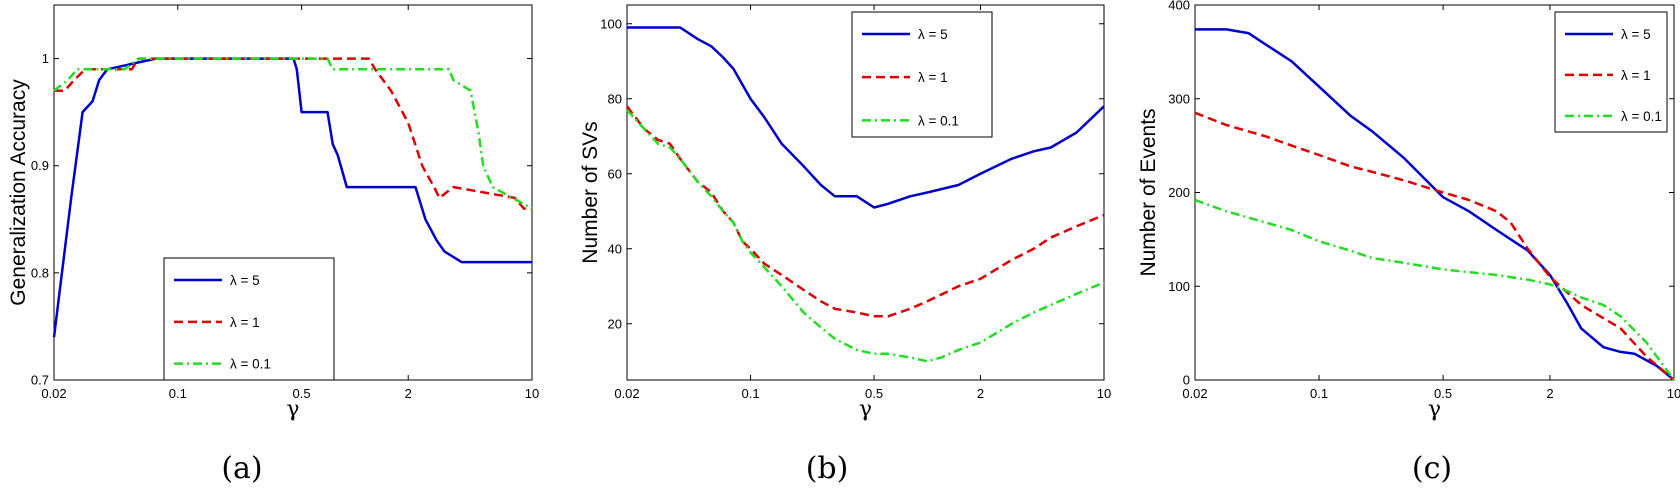  What do you see at coordinates (1179, 6) in the screenshot?
I see `y-tick-label: 400` at bounding box center [1179, 6].